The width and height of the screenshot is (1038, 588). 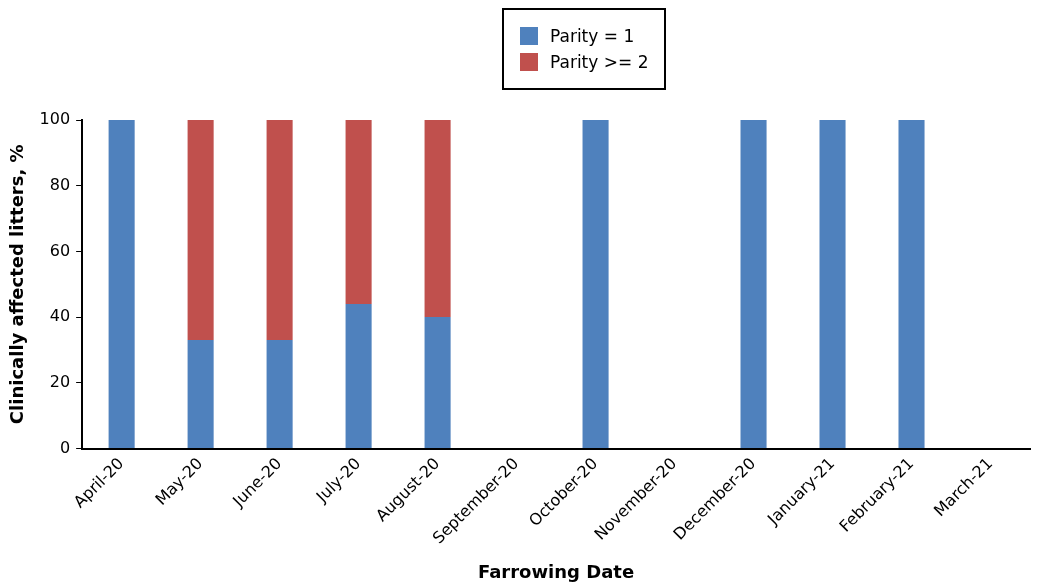 I want to click on y-tick-label: 20, so click(x=60, y=381).